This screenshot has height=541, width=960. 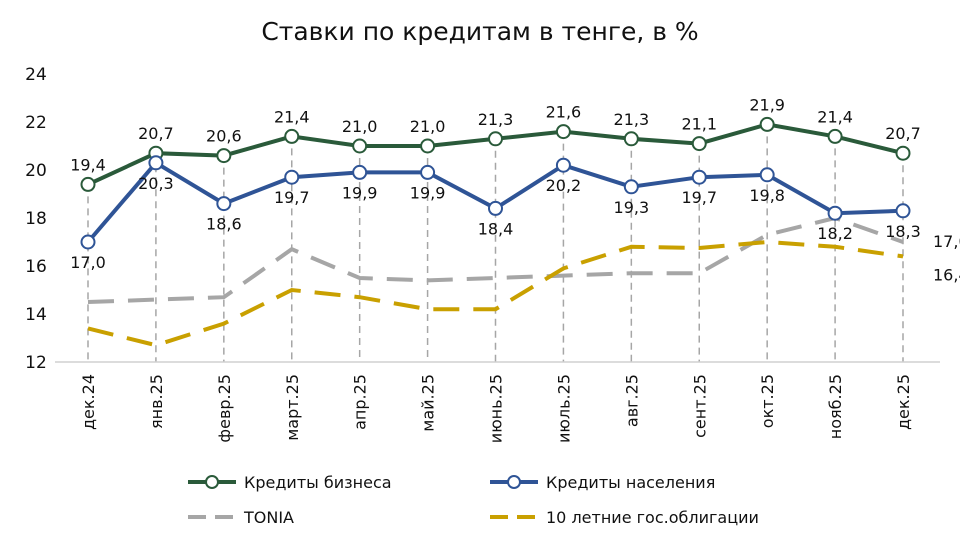 I want to click on x-tick-label: июнь.25, so click(x=496, y=408).